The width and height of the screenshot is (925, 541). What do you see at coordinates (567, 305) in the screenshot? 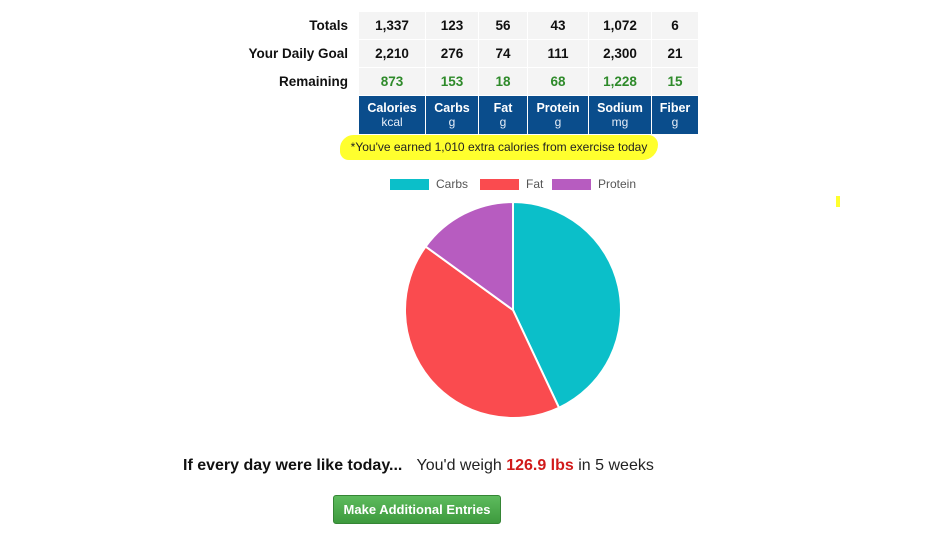
I see `pie-slice-carbs` at bounding box center [567, 305].